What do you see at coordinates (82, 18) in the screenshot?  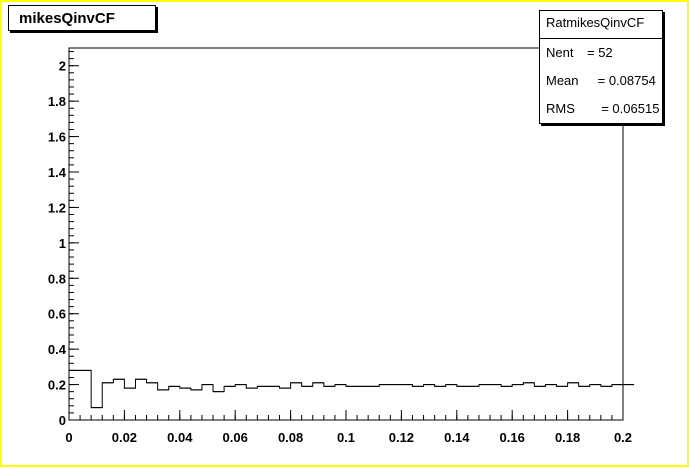 I see `histogram-title: mikesQinvCF` at bounding box center [82, 18].